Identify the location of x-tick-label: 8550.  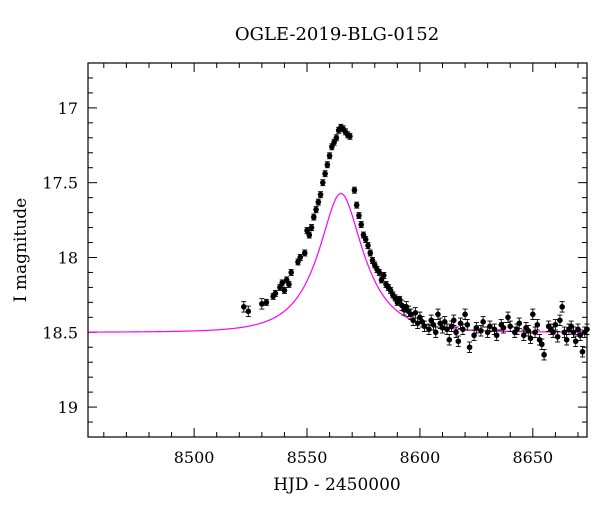
(307, 457).